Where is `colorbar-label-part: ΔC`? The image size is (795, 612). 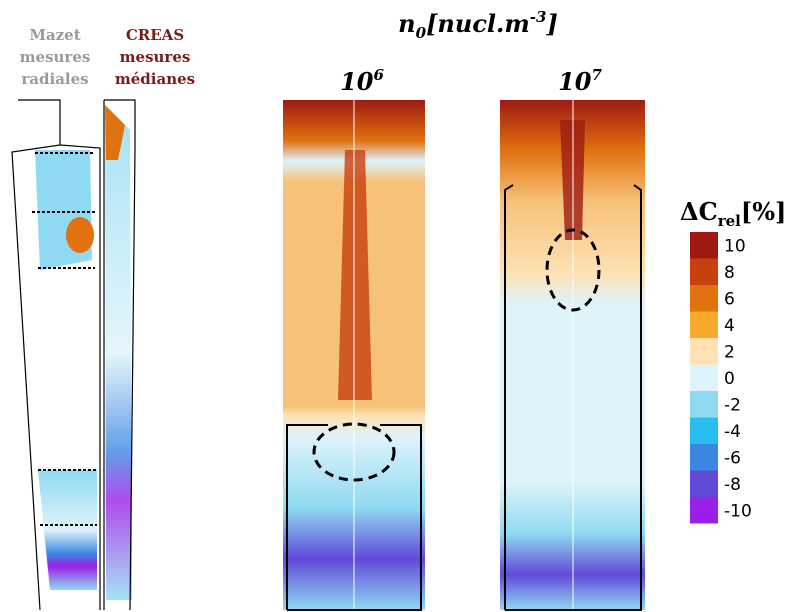 colorbar-label-part: ΔC is located at coordinates (699, 211).